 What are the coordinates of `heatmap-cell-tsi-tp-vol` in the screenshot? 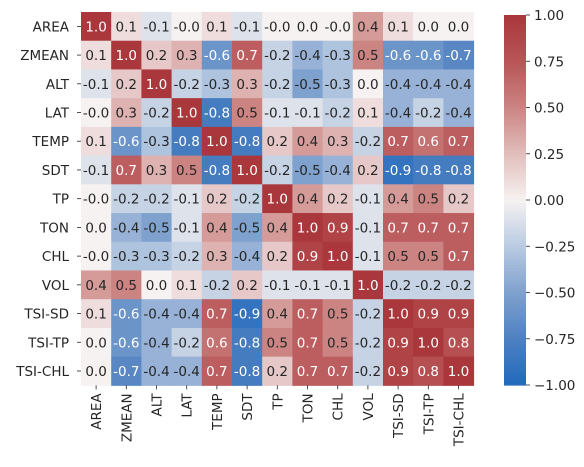 It's located at (368, 342).